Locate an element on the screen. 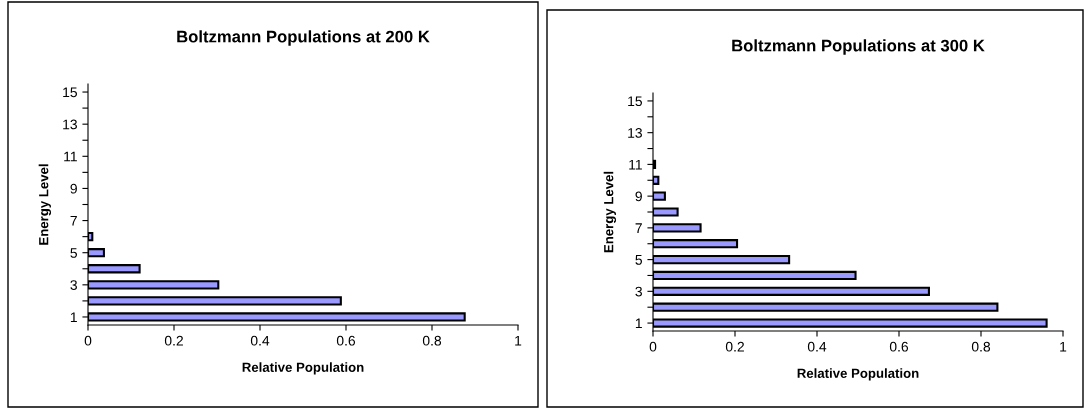  chart-title: Boltzmann Populations at 200 K is located at coordinates (303, 38).